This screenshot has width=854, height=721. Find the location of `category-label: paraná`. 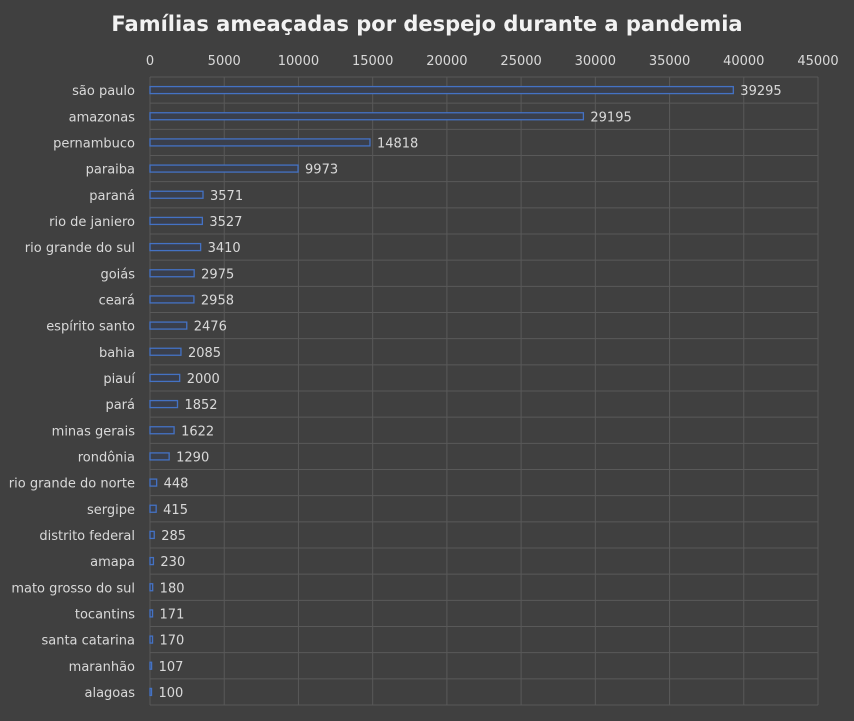

category-label: paraná is located at coordinates (112, 196).